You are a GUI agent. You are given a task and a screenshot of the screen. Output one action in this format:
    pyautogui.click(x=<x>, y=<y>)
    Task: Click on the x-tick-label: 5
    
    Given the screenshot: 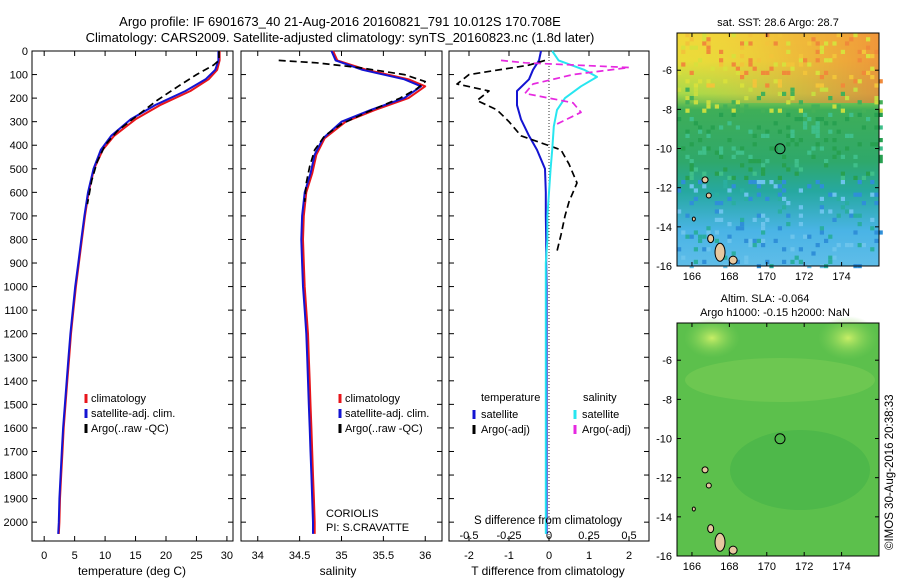 What is the action you would take?
    pyautogui.click(x=75, y=556)
    